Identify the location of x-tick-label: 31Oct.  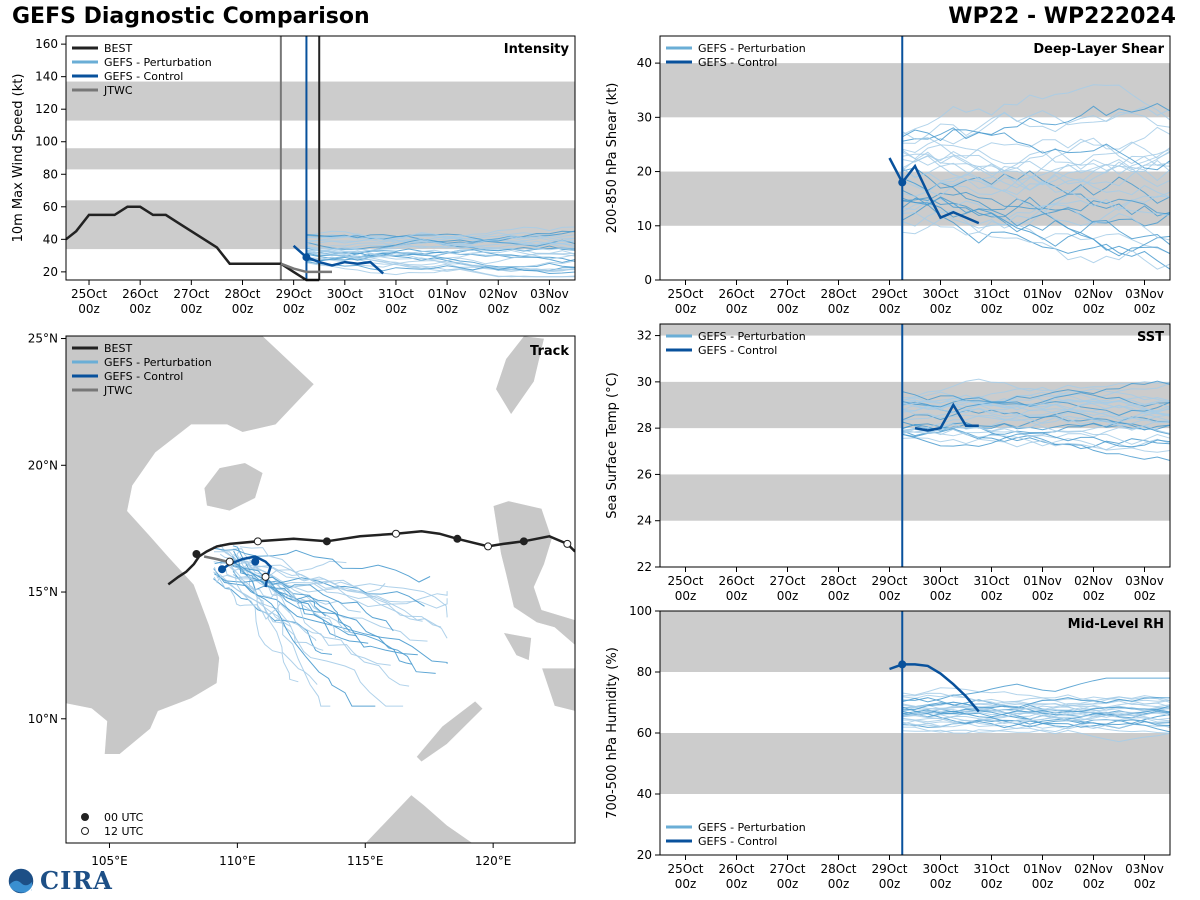
(991, 294).